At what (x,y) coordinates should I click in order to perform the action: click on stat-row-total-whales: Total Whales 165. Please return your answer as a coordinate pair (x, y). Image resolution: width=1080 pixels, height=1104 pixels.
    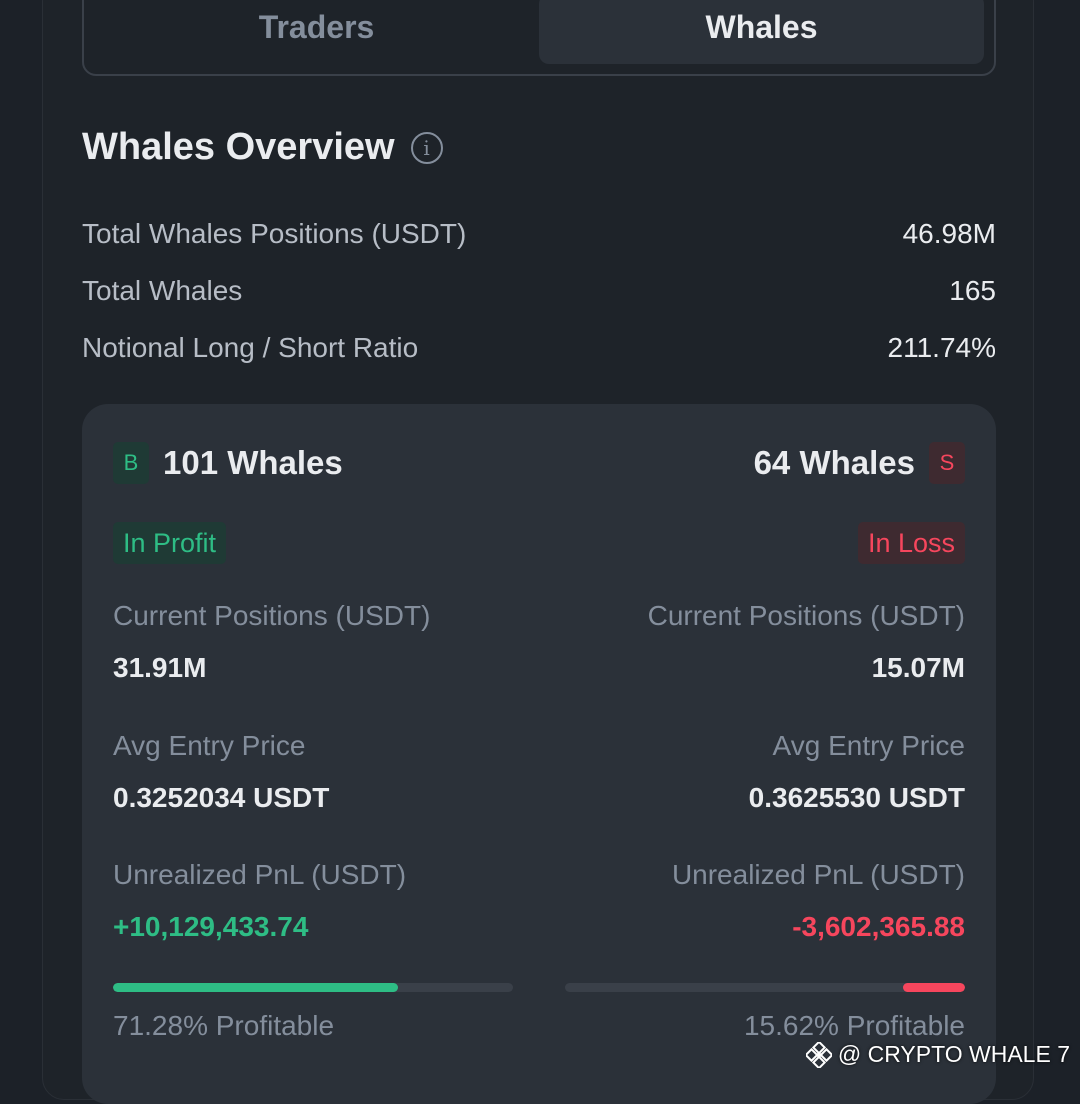
    Looking at the image, I should click on (539, 291).